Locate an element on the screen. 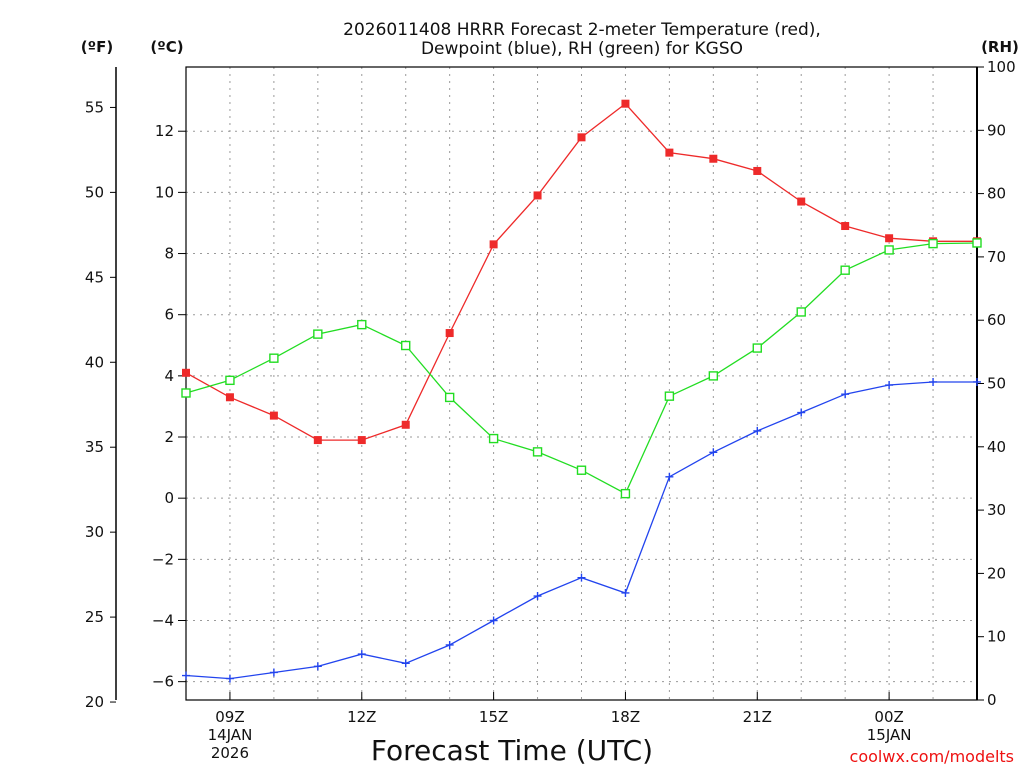  celsius-tick-label: −2 is located at coordinates (163, 559).